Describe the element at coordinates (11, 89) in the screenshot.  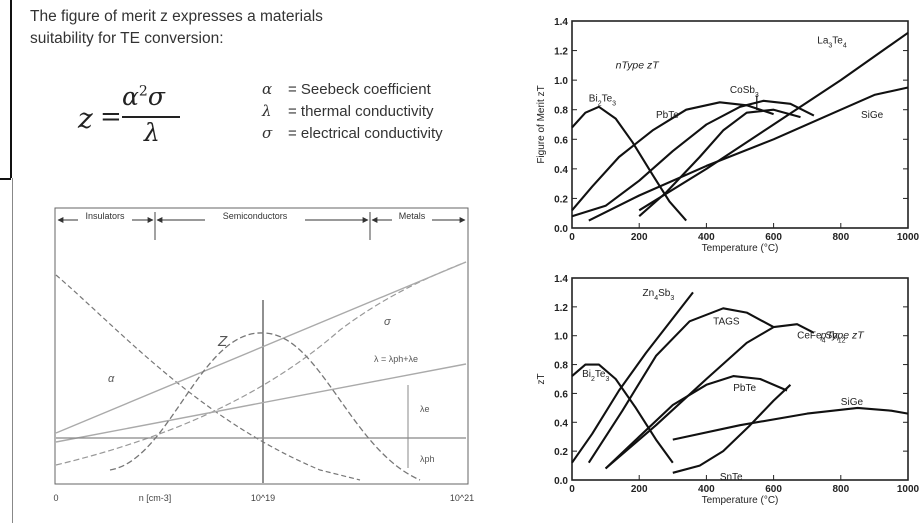
I see `left-frame-vertical` at that location.